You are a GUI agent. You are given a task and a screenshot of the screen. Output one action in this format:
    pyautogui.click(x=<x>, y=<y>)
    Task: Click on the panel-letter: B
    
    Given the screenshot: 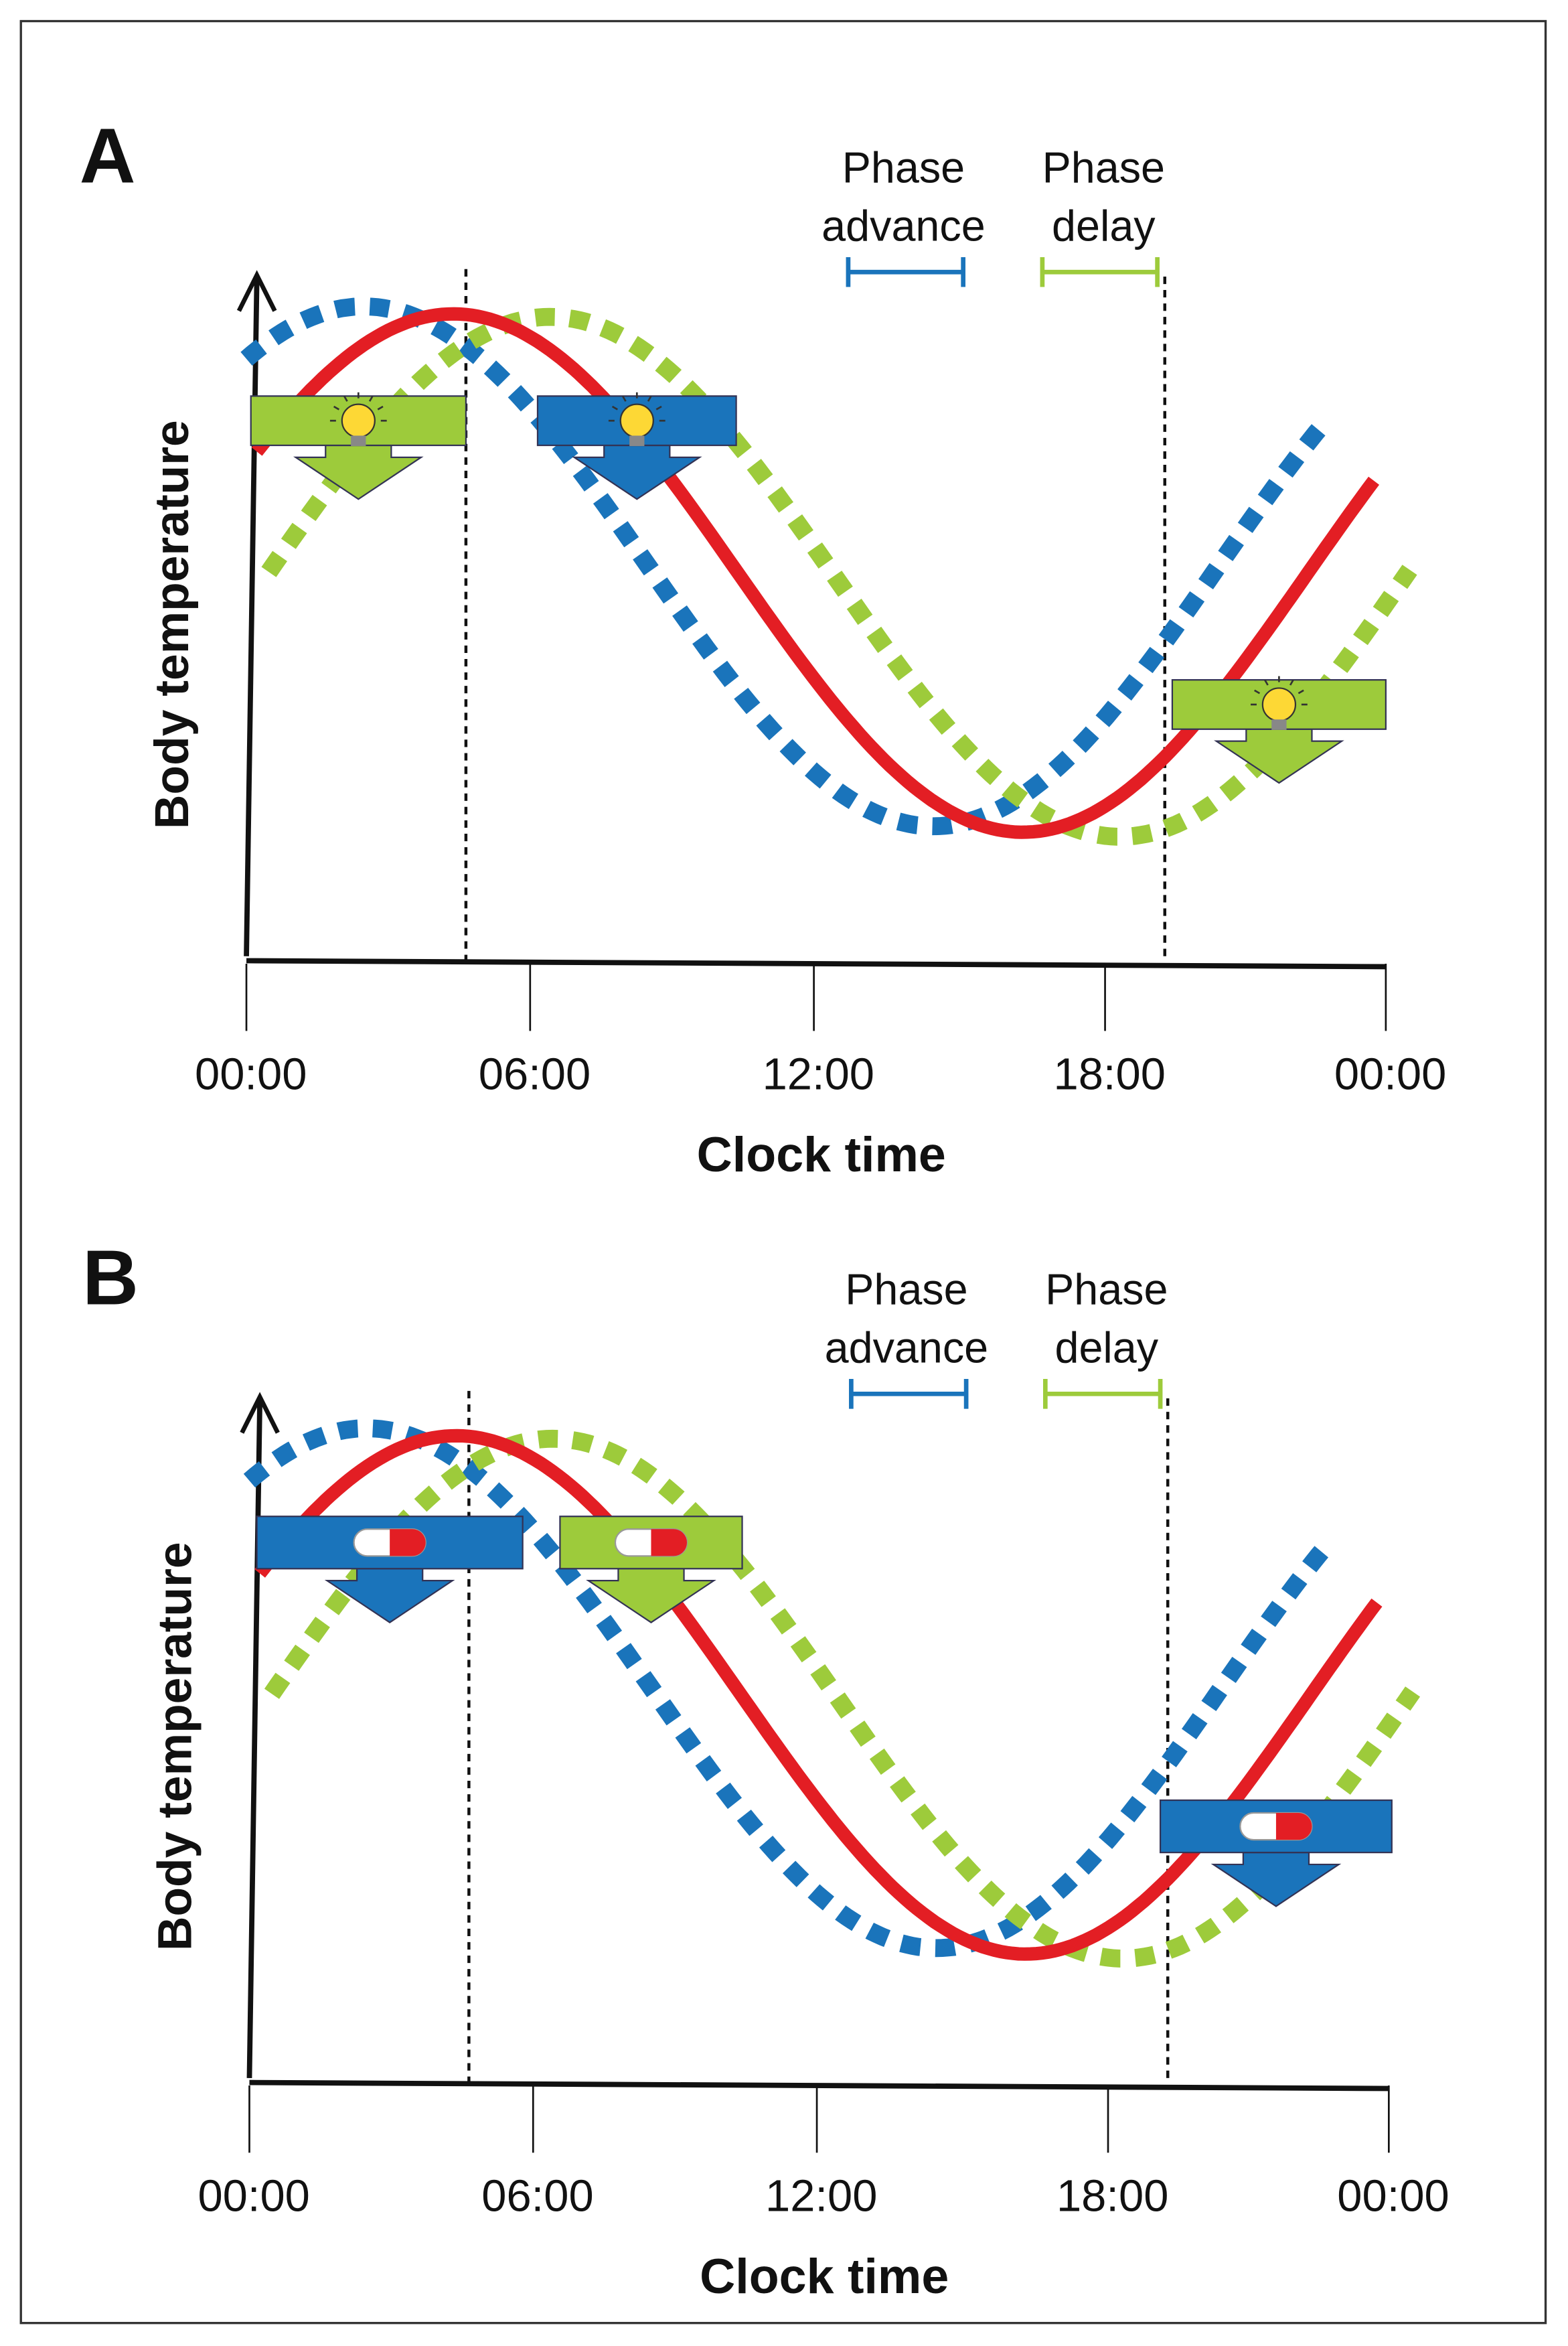 What is the action you would take?
    pyautogui.click(x=110, y=1277)
    